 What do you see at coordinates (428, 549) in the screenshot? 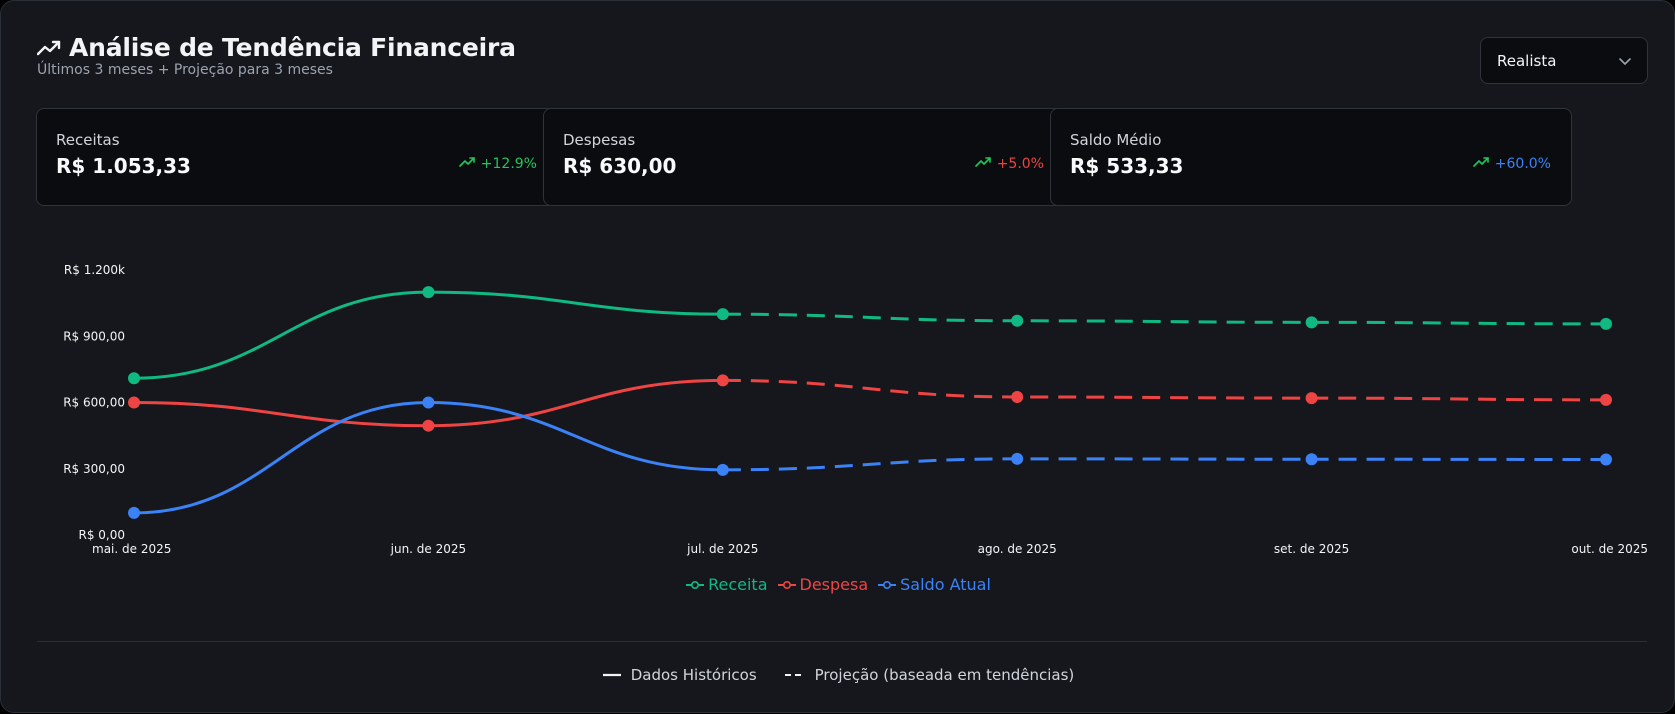
I see `x-tick-label: jun. de 2025` at bounding box center [428, 549].